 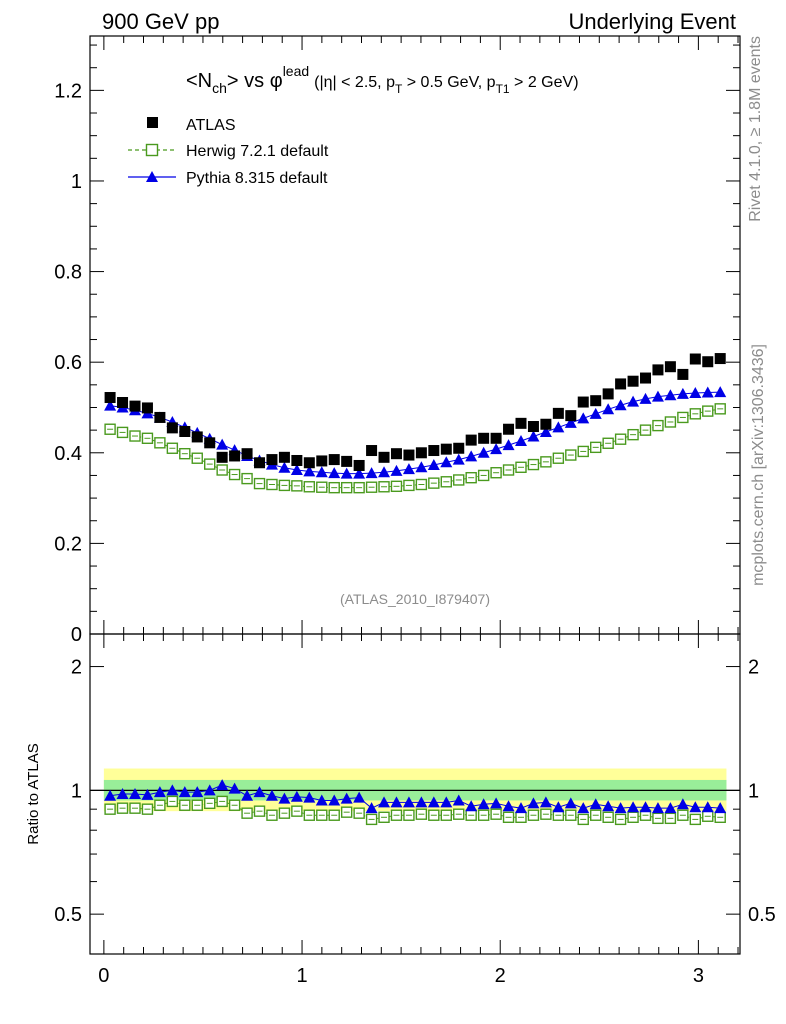 What do you see at coordinates (68, 454) in the screenshot?
I see `y-tick-label: 0.4` at bounding box center [68, 454].